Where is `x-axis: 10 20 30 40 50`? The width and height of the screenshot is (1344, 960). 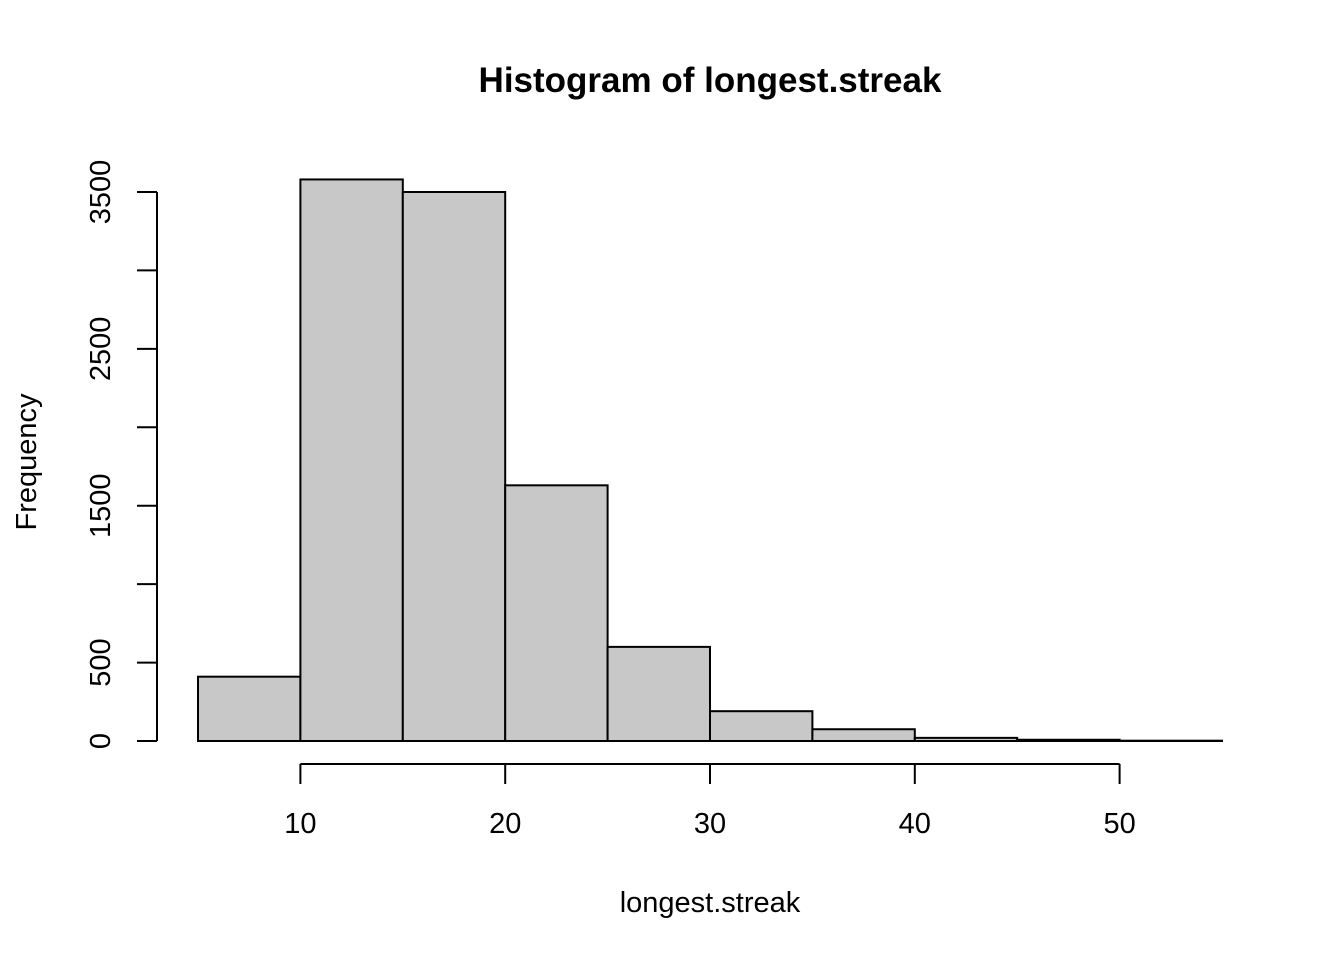 x-axis: 10 20 30 40 50 is located at coordinates (710, 801).